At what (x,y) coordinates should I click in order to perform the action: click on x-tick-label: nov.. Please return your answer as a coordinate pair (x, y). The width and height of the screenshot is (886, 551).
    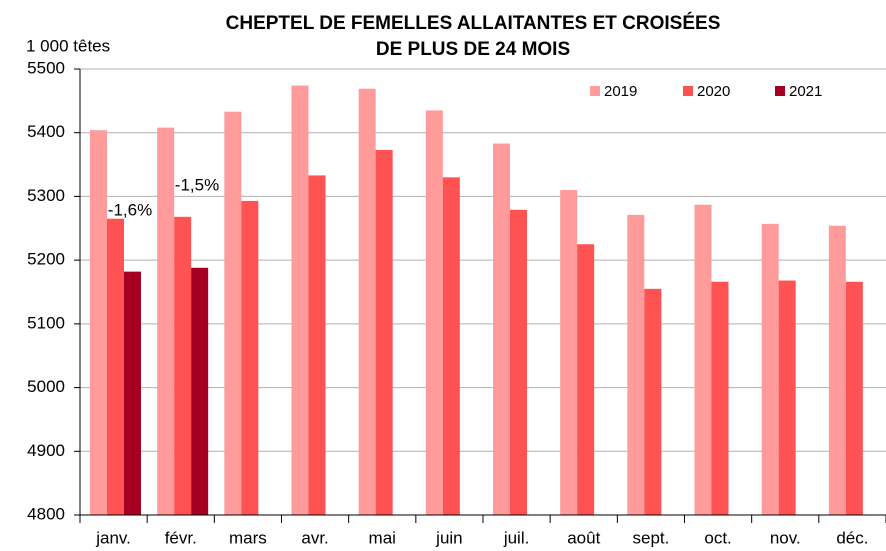
    Looking at the image, I should click on (785, 537).